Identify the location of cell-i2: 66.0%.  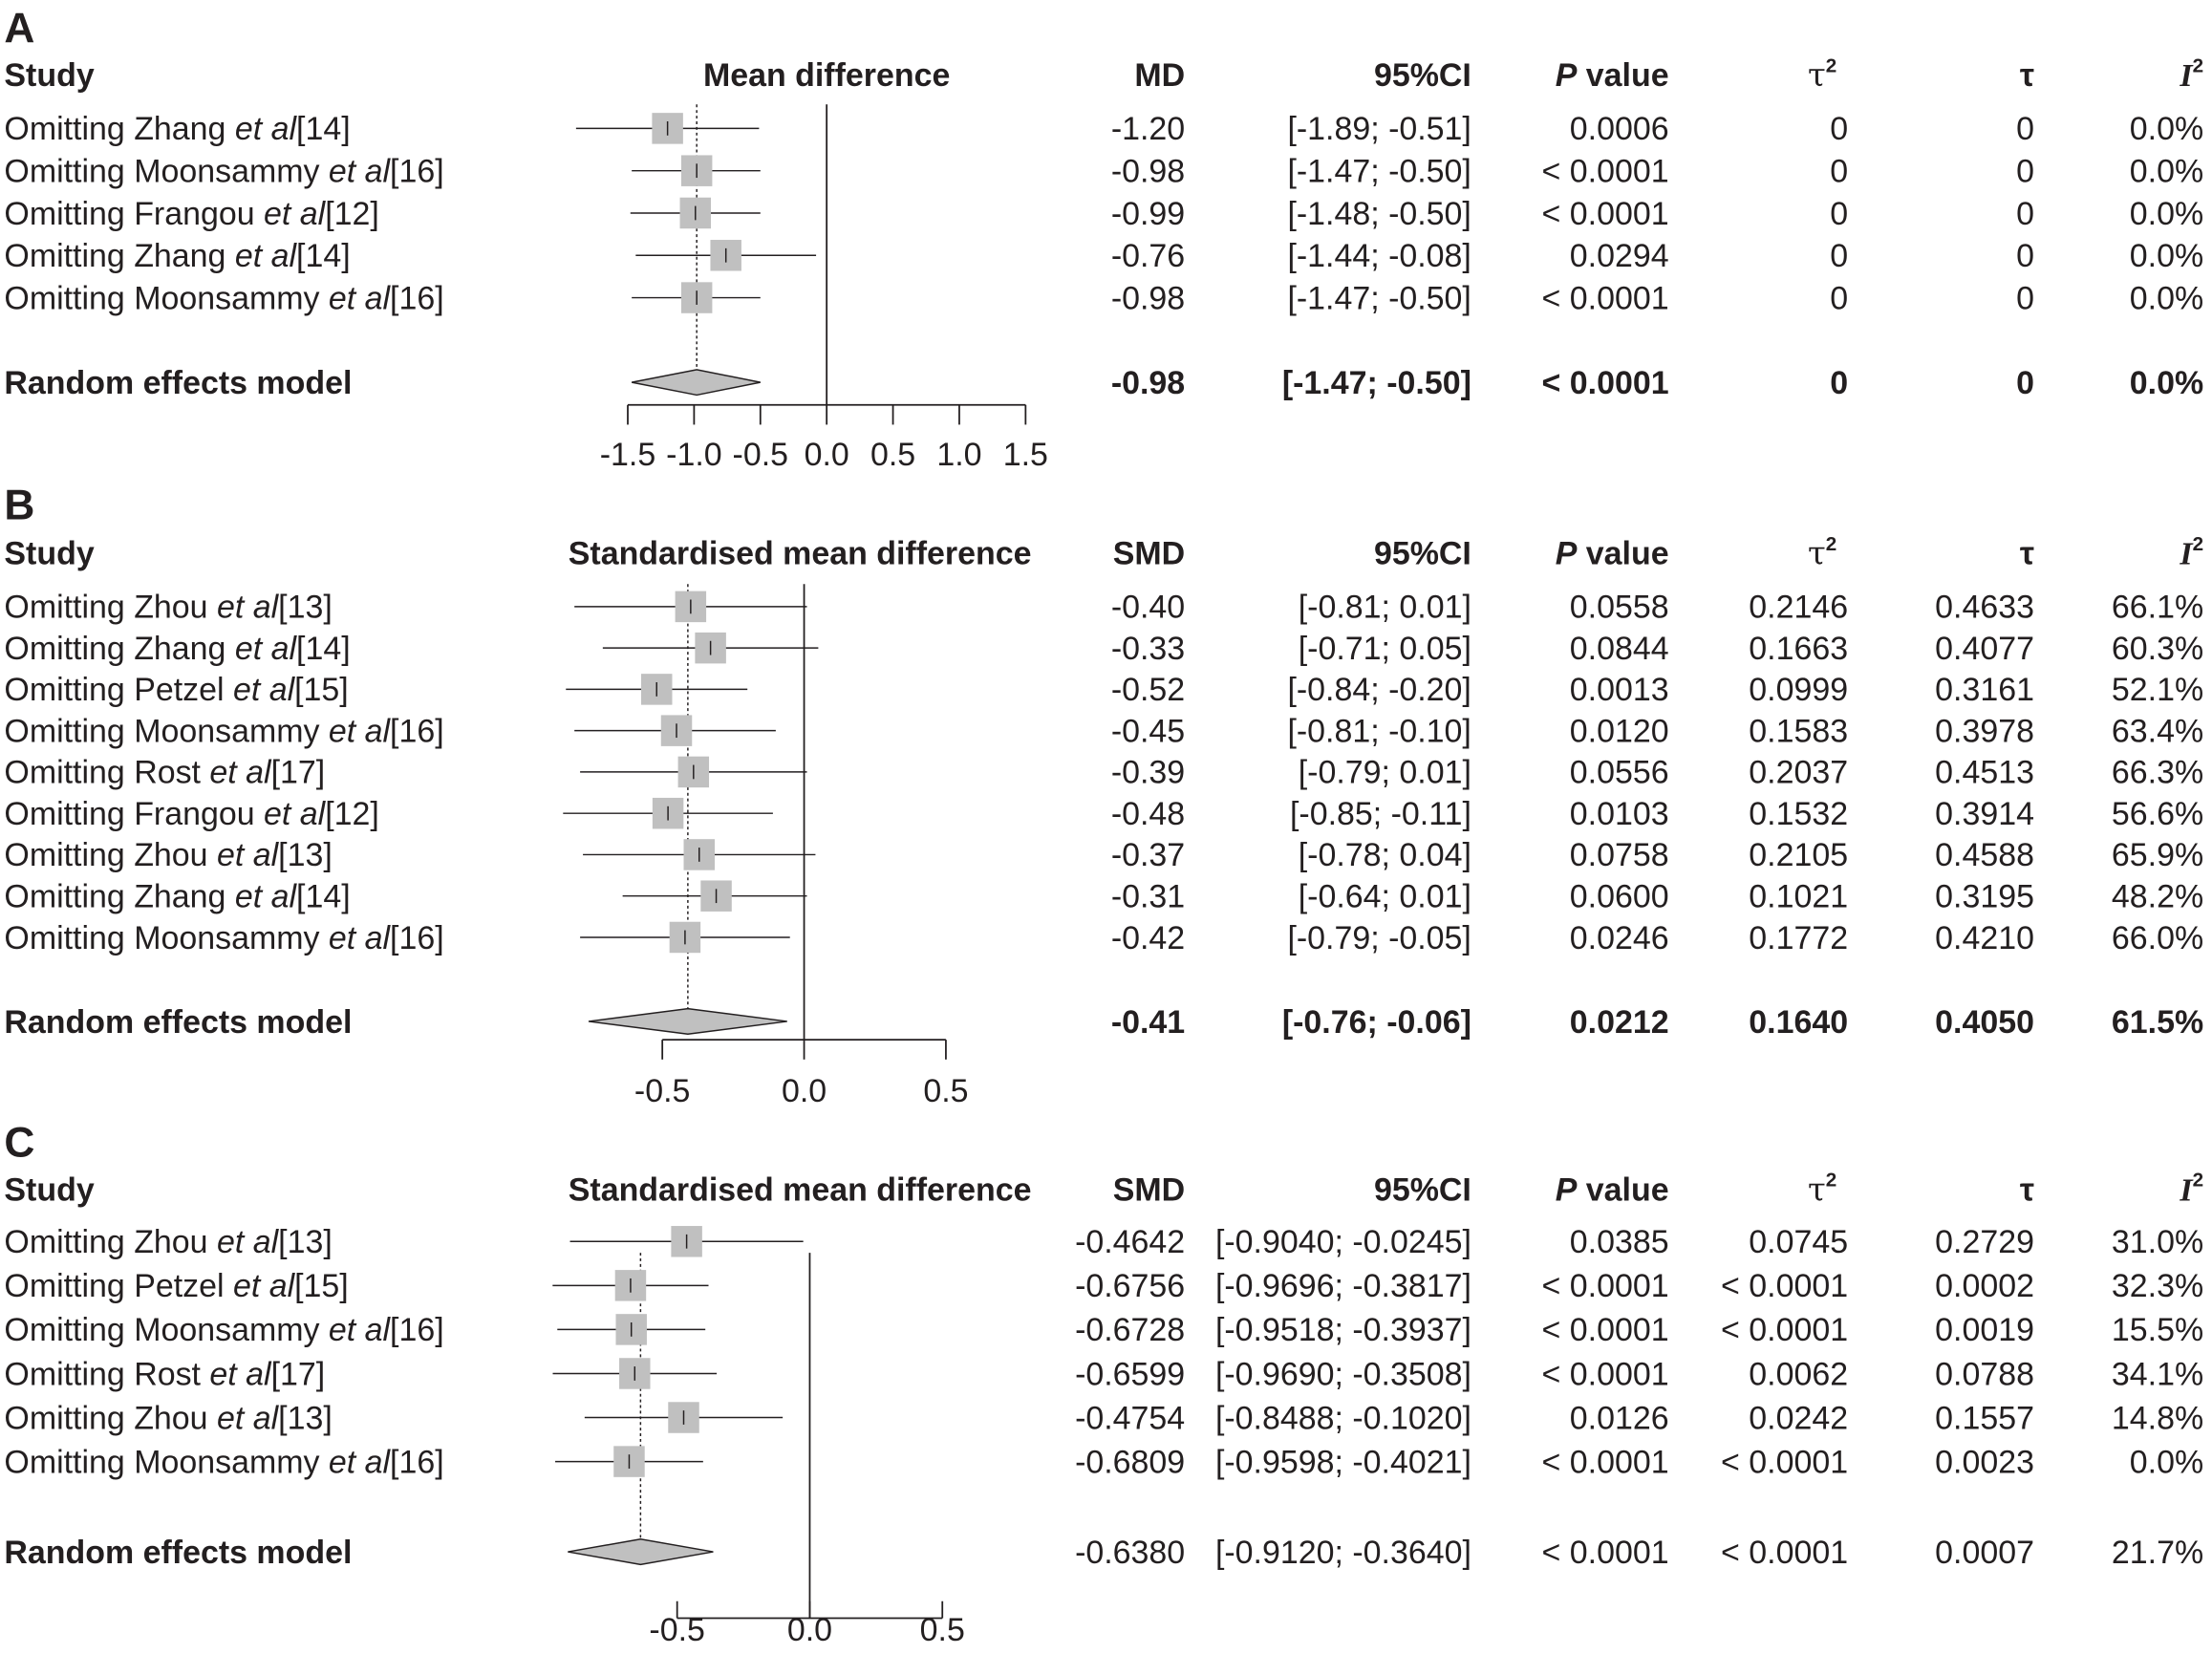
(2157, 938).